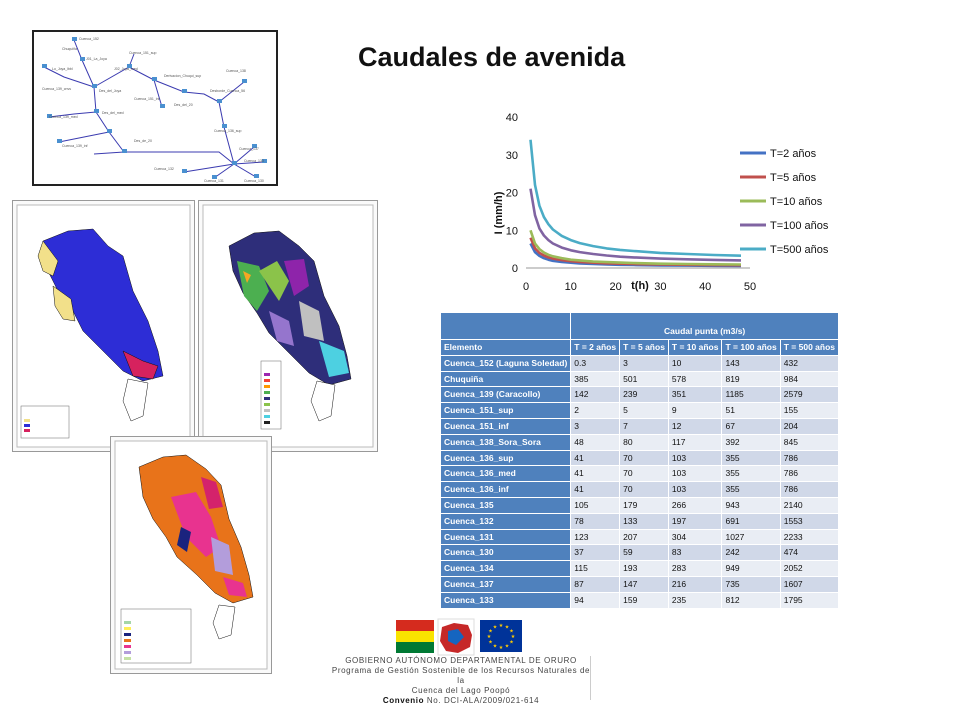 The image size is (960, 720). What do you see at coordinates (644, 568) in the screenshot?
I see `row-value-cell: 193` at bounding box center [644, 568].